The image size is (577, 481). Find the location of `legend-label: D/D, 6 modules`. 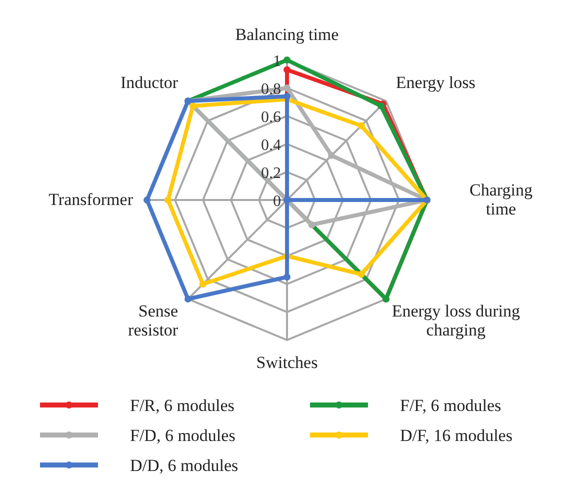

legend-label: D/D, 6 modules is located at coordinates (184, 465).